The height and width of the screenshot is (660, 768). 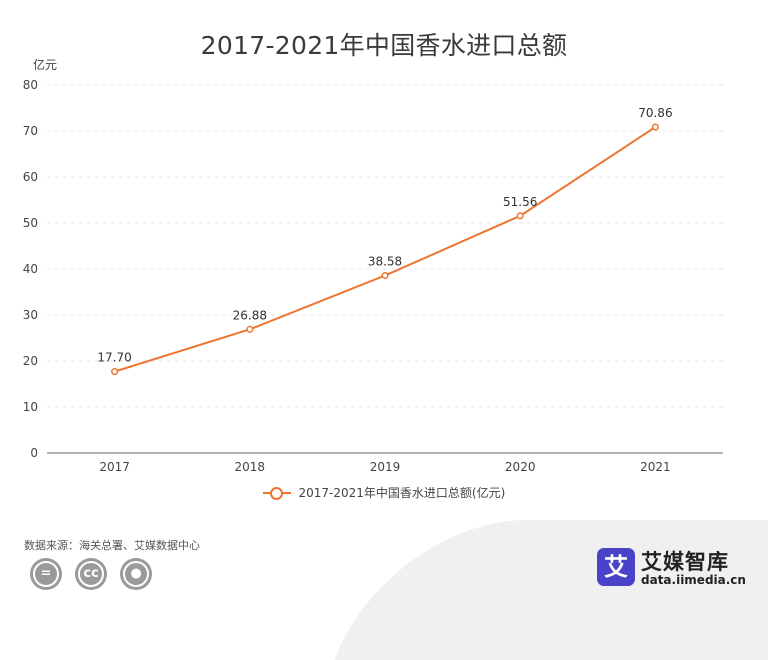 I want to click on brand-logo: 艾, so click(x=616, y=567).